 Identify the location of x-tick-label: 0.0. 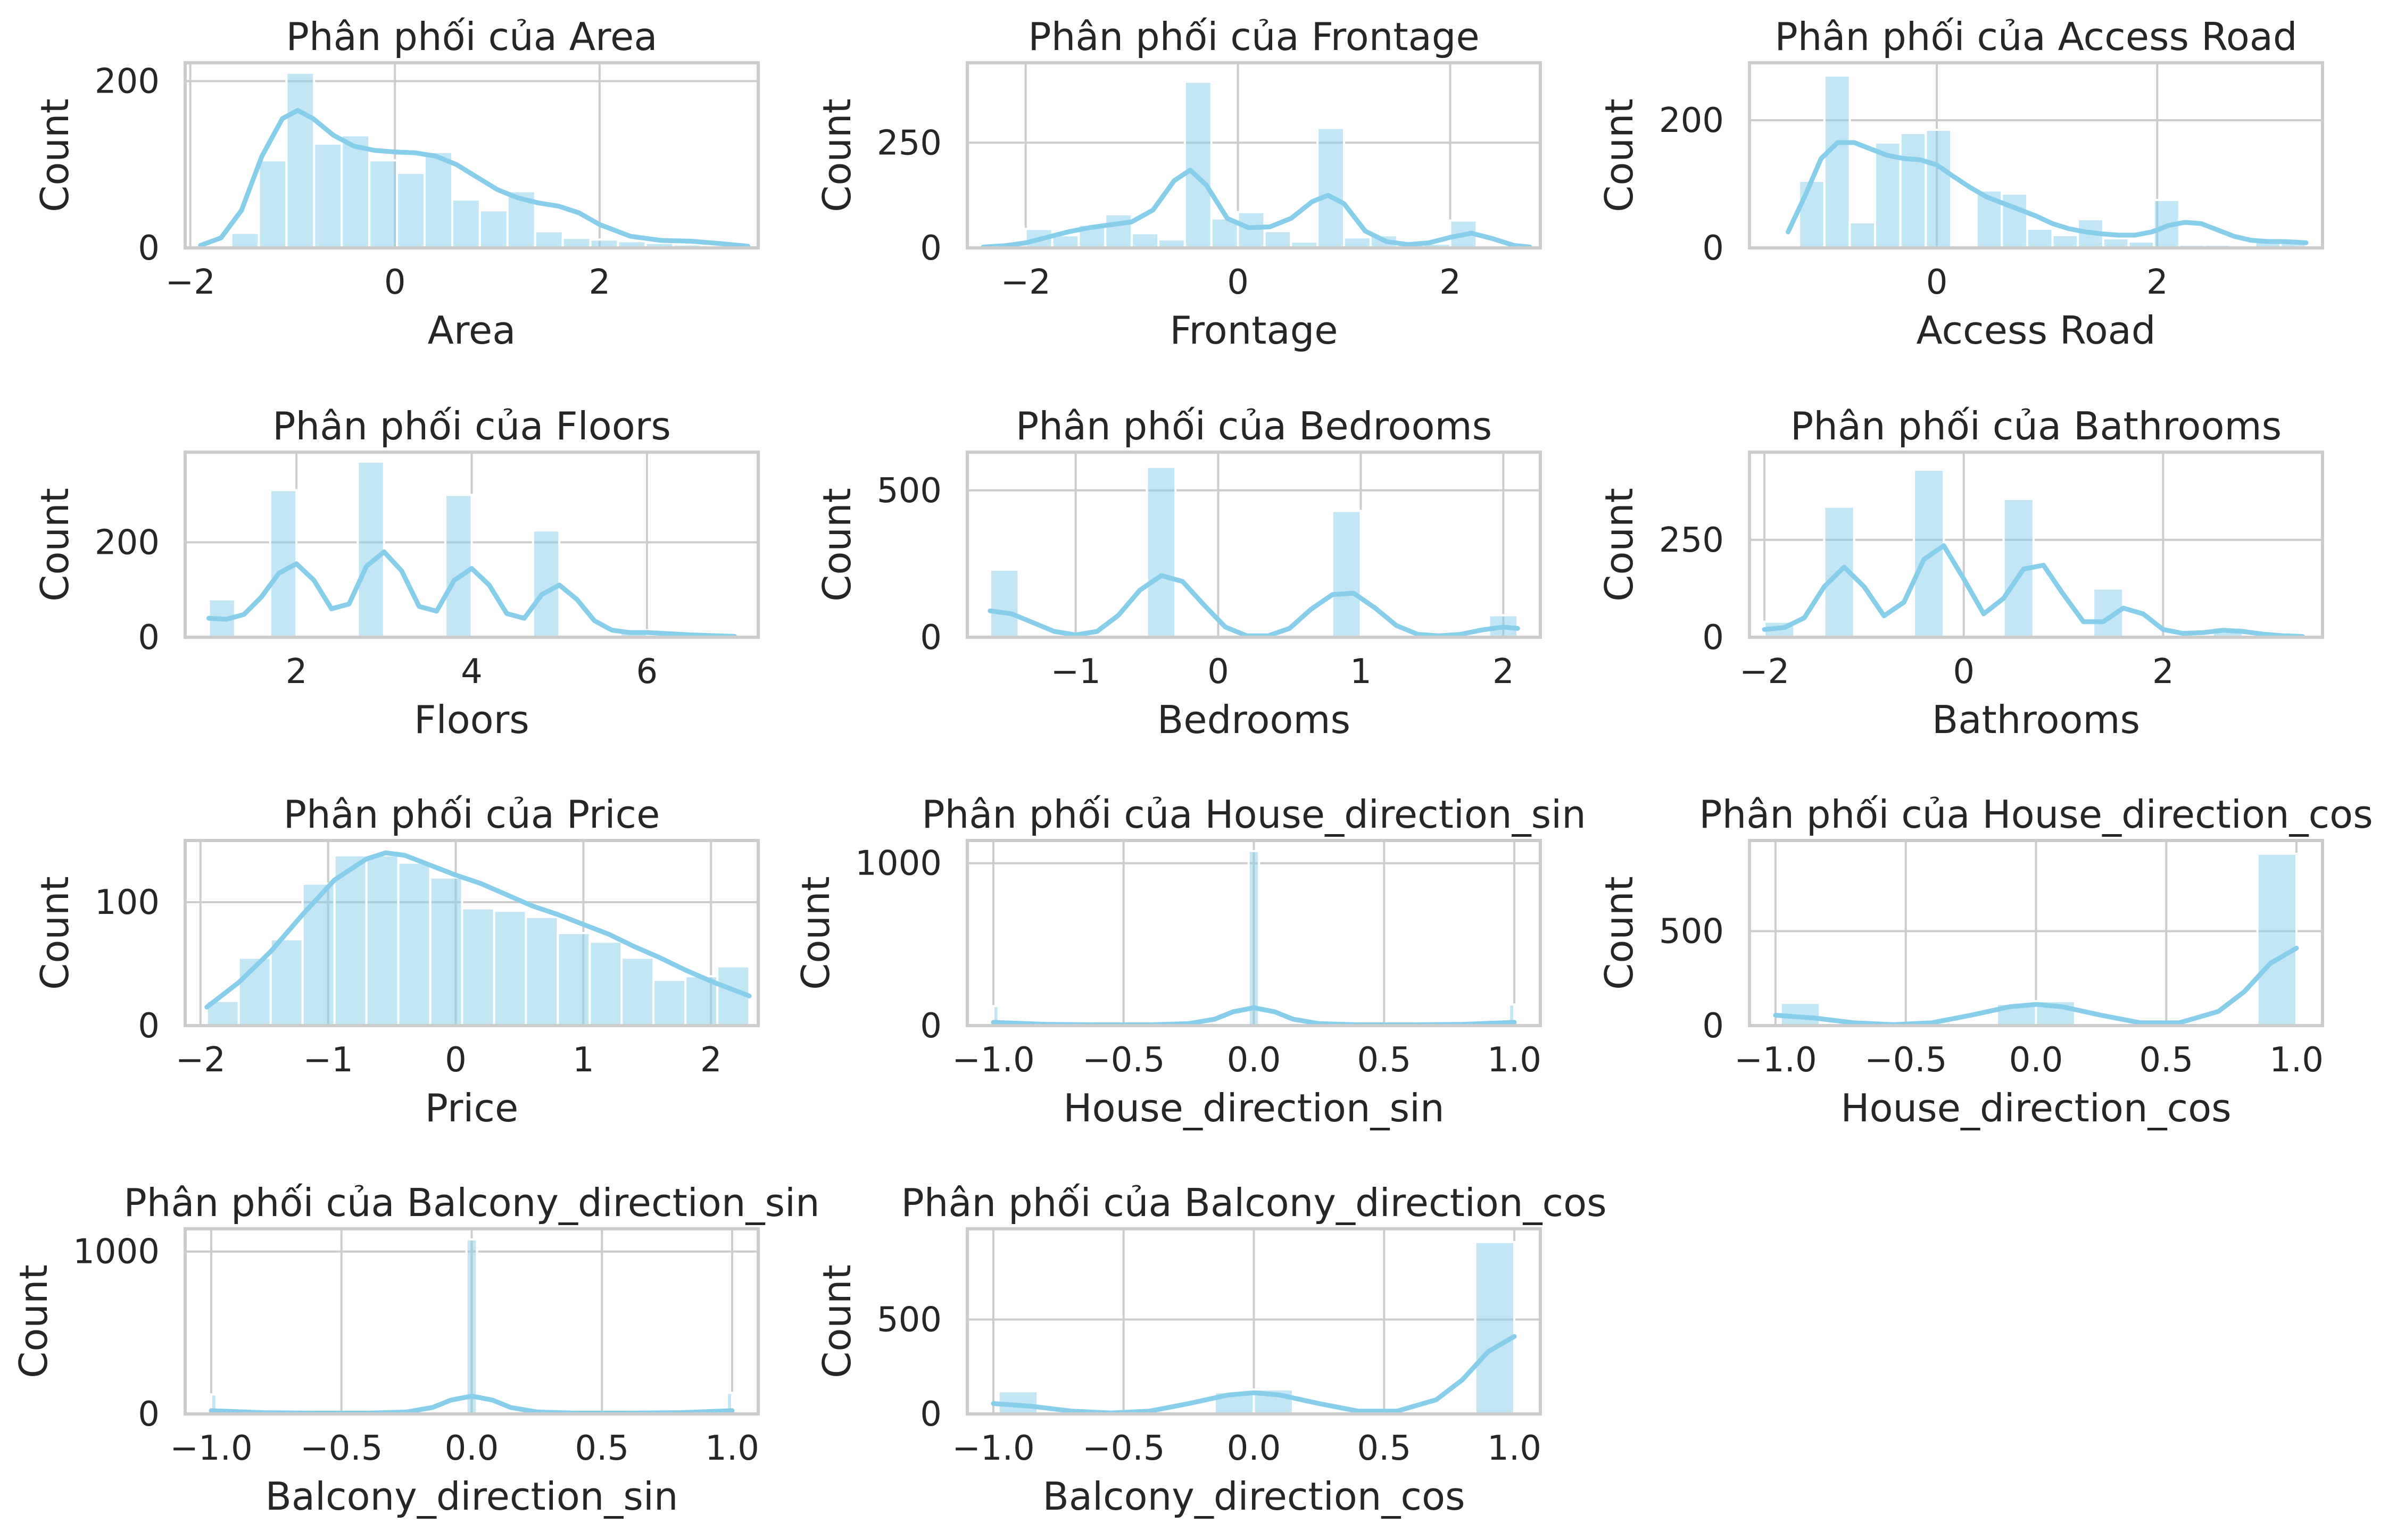
(2036, 1060).